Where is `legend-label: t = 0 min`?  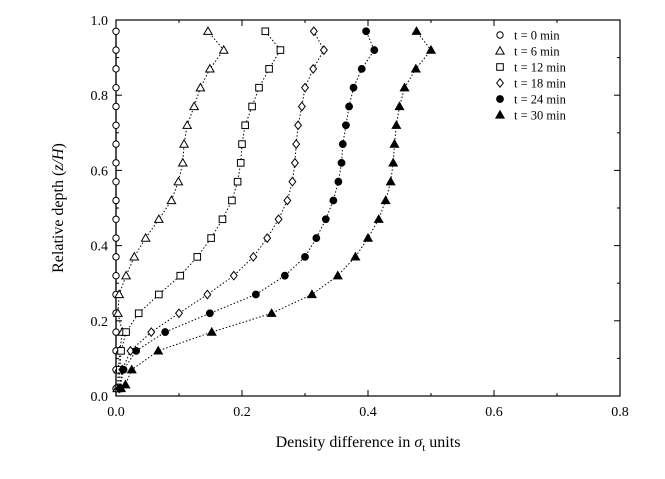 legend-label: t = 0 min is located at coordinates (537, 36).